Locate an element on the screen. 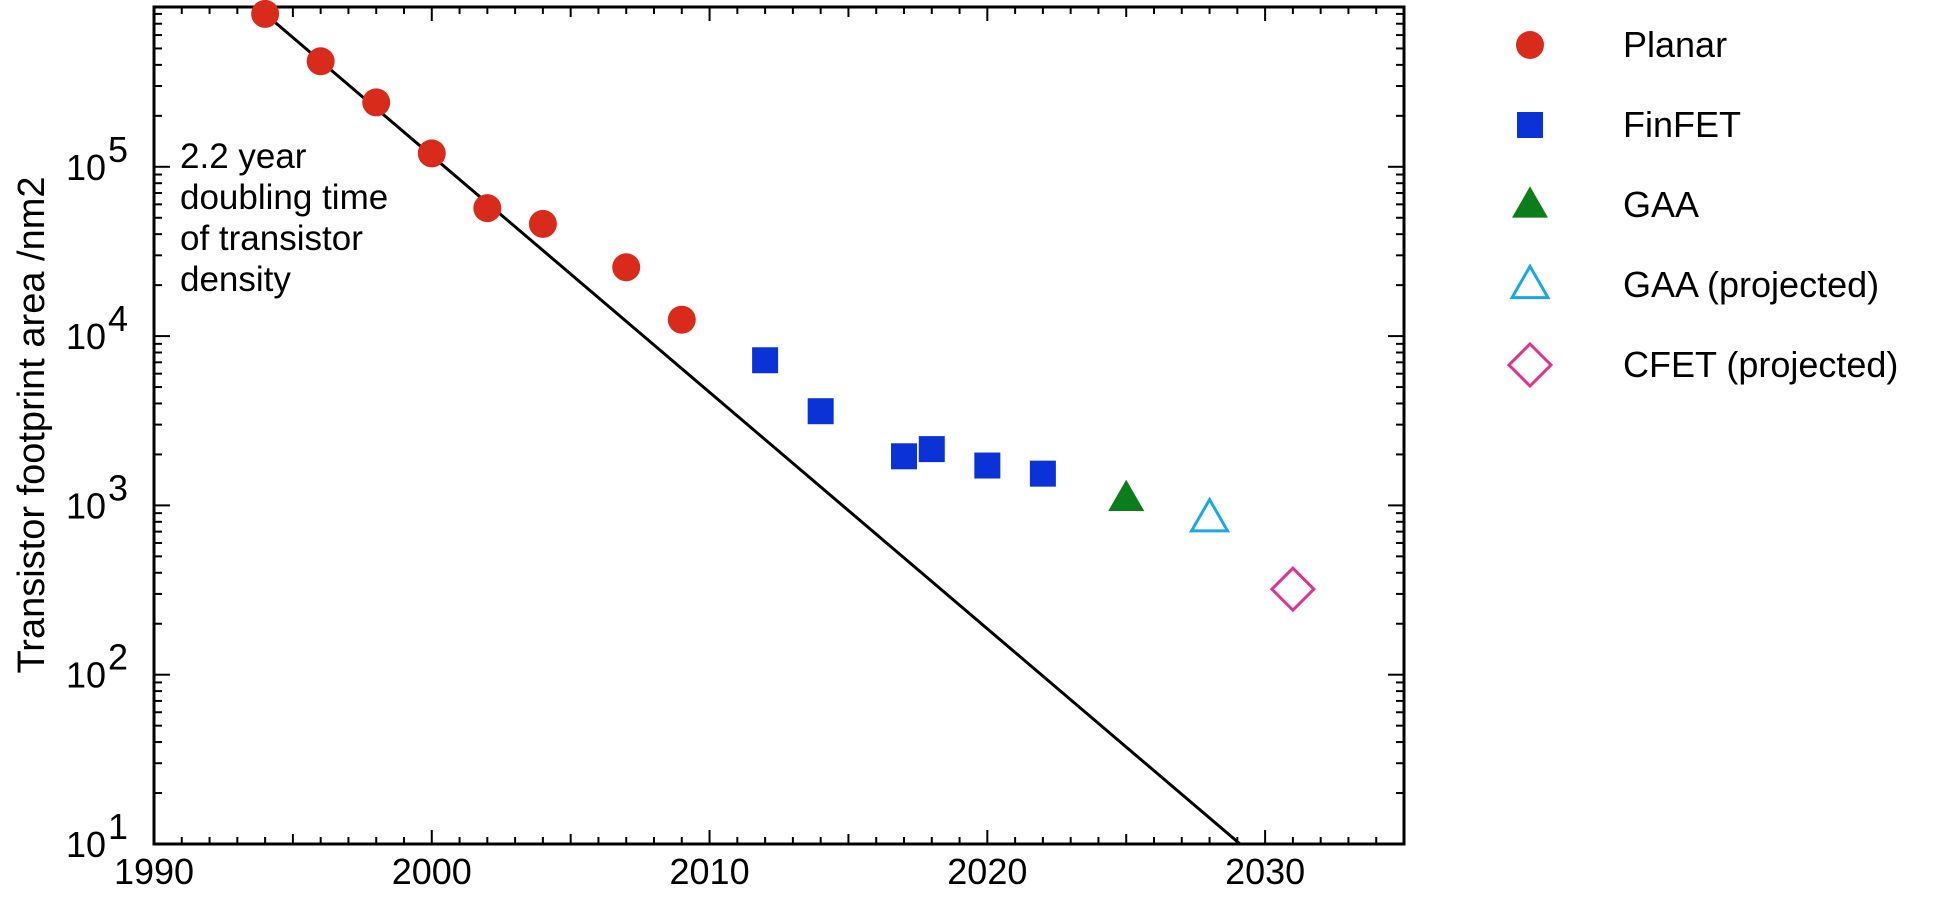 The width and height of the screenshot is (1960, 900). y-axis-title: Transistor footprint area /nm2 is located at coordinates (32, 424).